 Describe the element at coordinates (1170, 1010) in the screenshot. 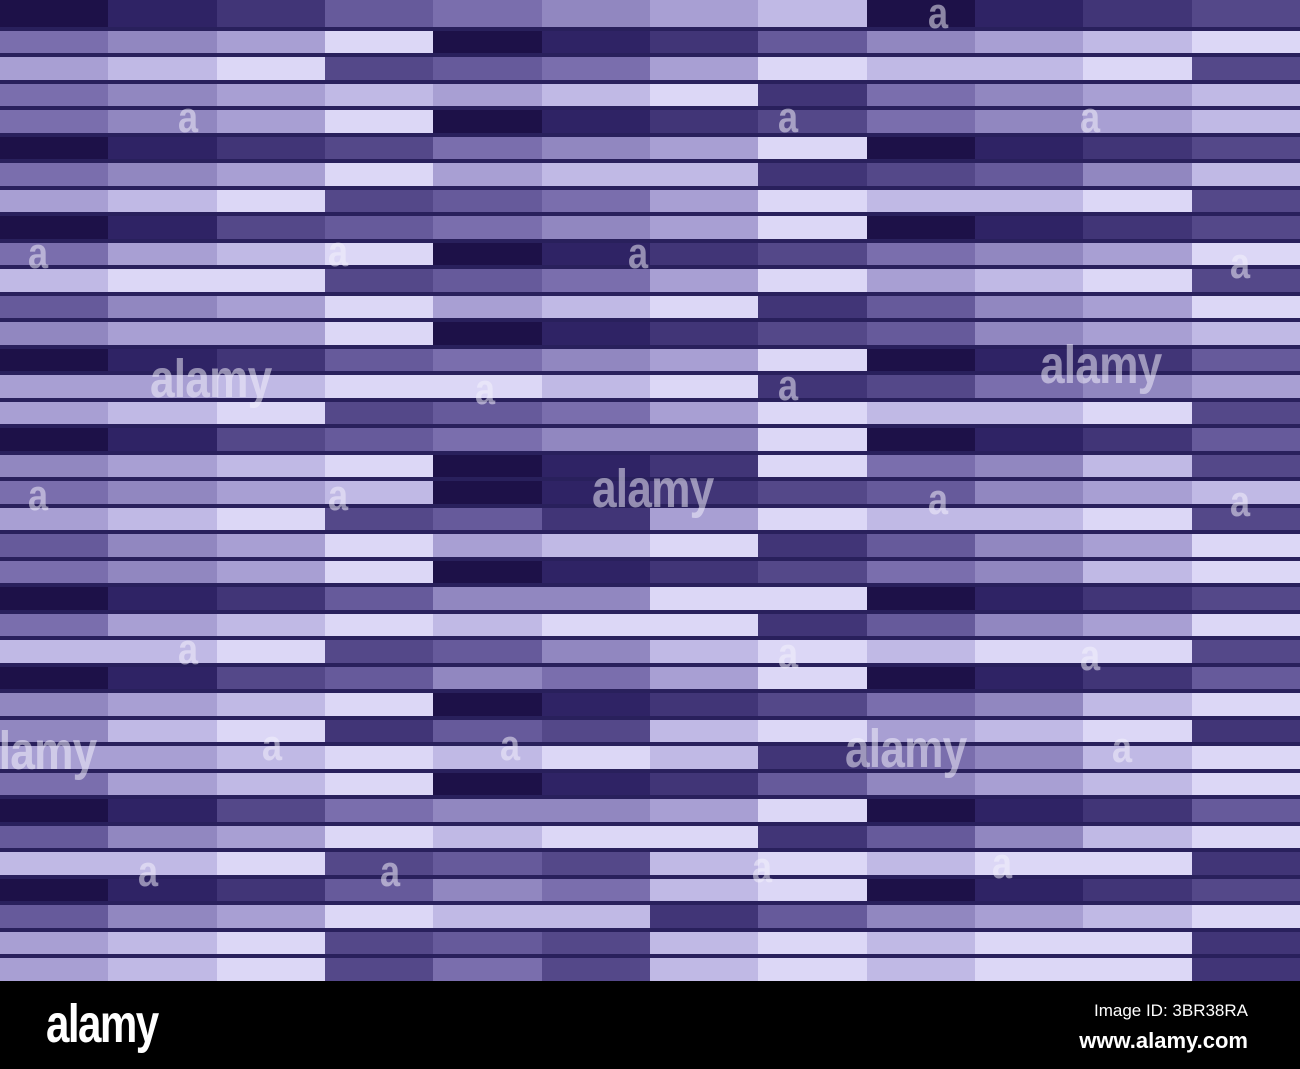

I see `image-id-text: Image ID: 3BR38RA` at that location.